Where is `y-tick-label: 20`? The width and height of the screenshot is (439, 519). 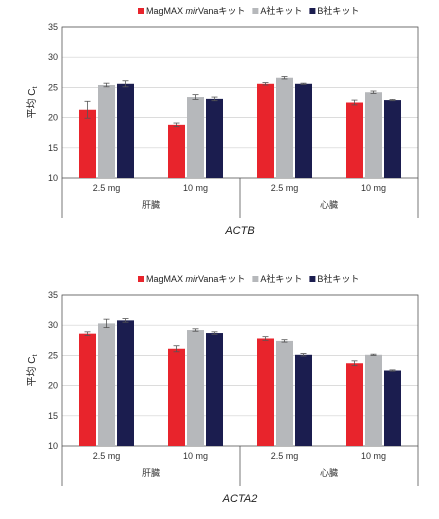 y-tick-label: 20 is located at coordinates (53, 118).